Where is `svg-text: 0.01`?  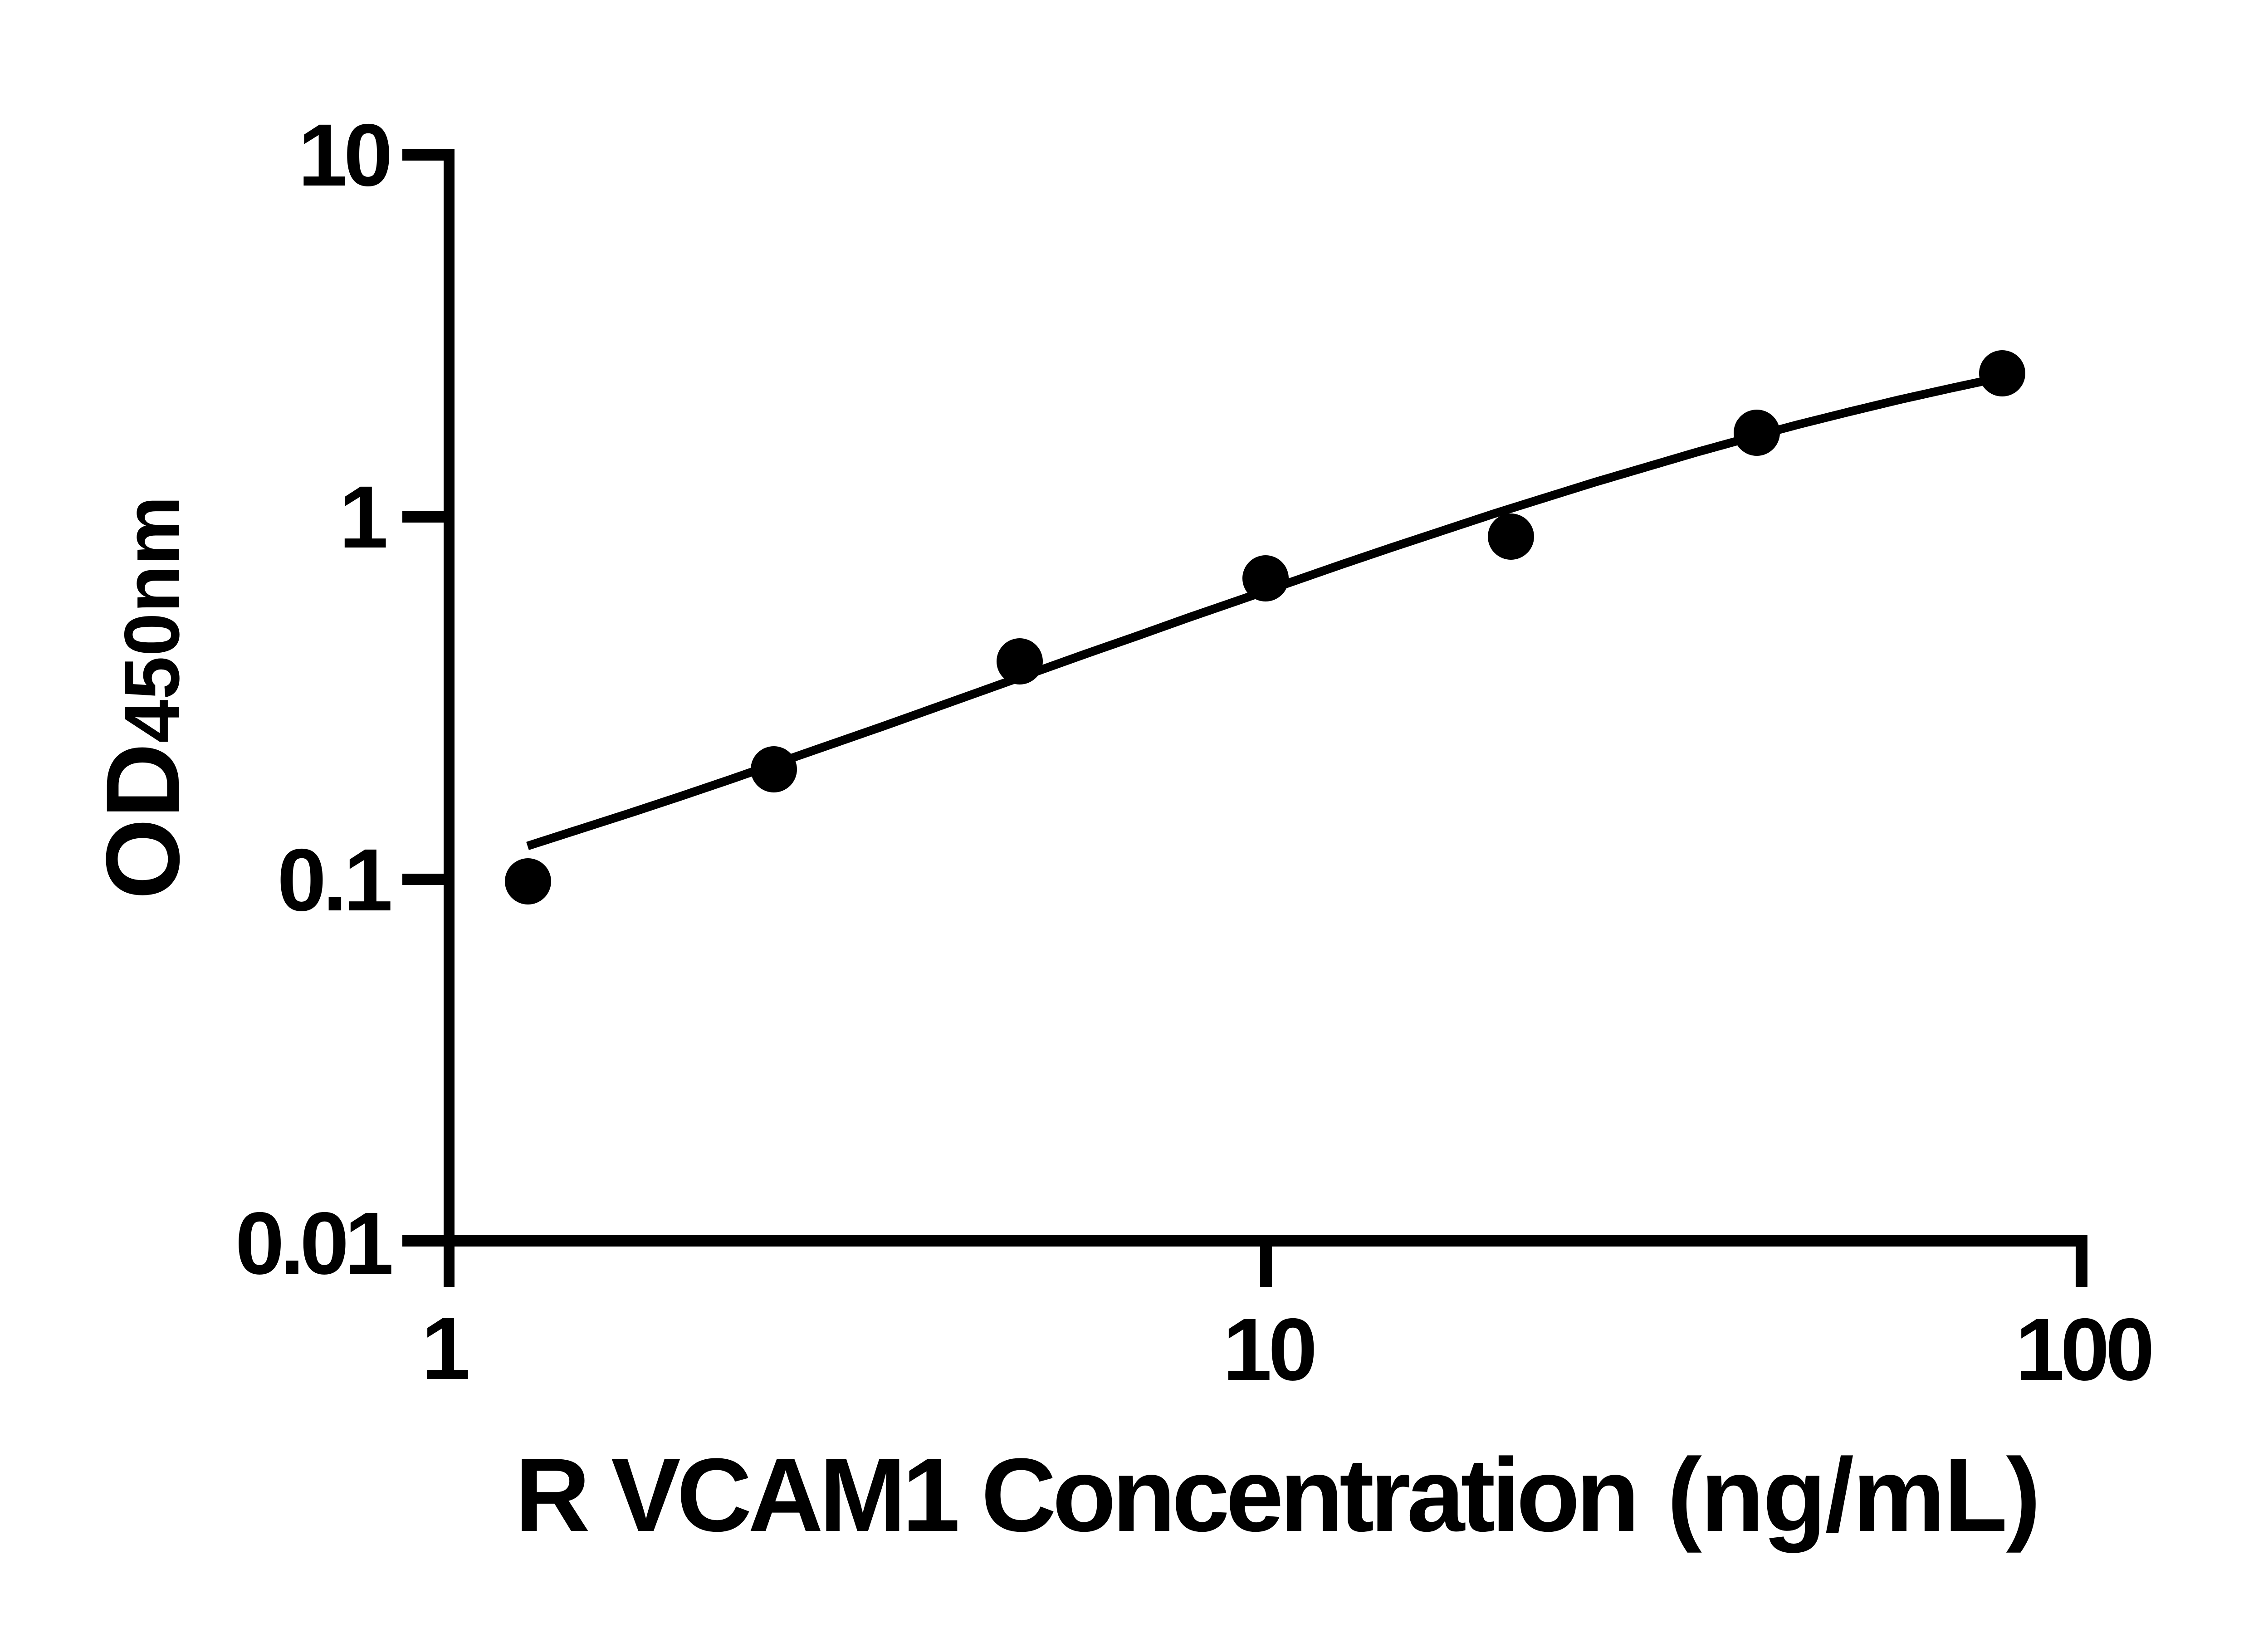 svg-text: 0.01 is located at coordinates (313, 1243).